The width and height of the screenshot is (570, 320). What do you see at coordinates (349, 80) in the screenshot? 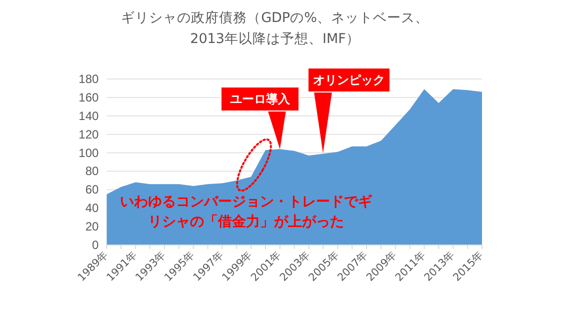
I see `annotation: オリンピック` at bounding box center [349, 80].